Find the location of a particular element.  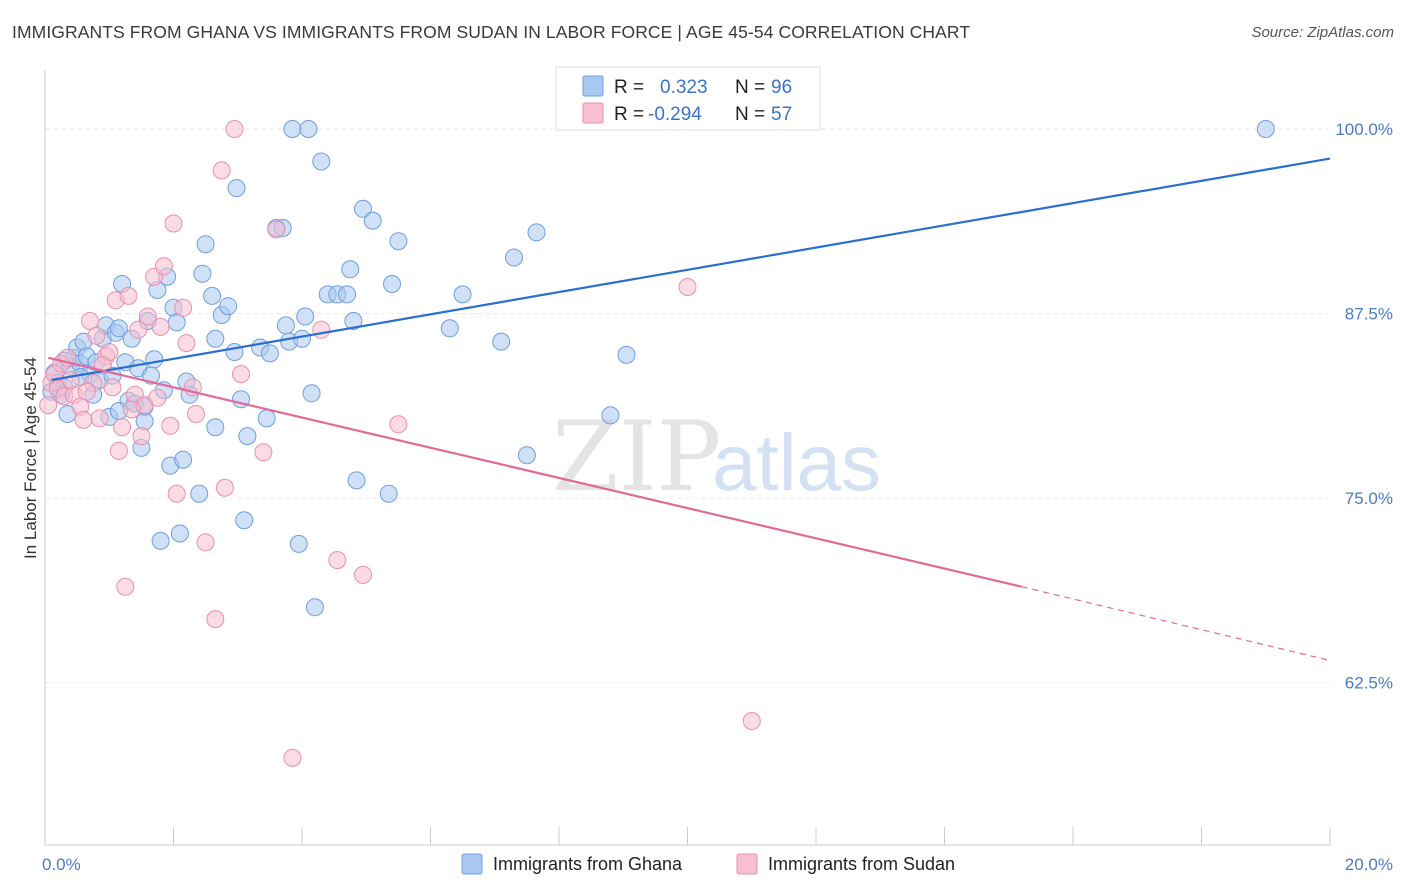

legend-r-value-ghana: 0.323 is located at coordinates (684, 87).